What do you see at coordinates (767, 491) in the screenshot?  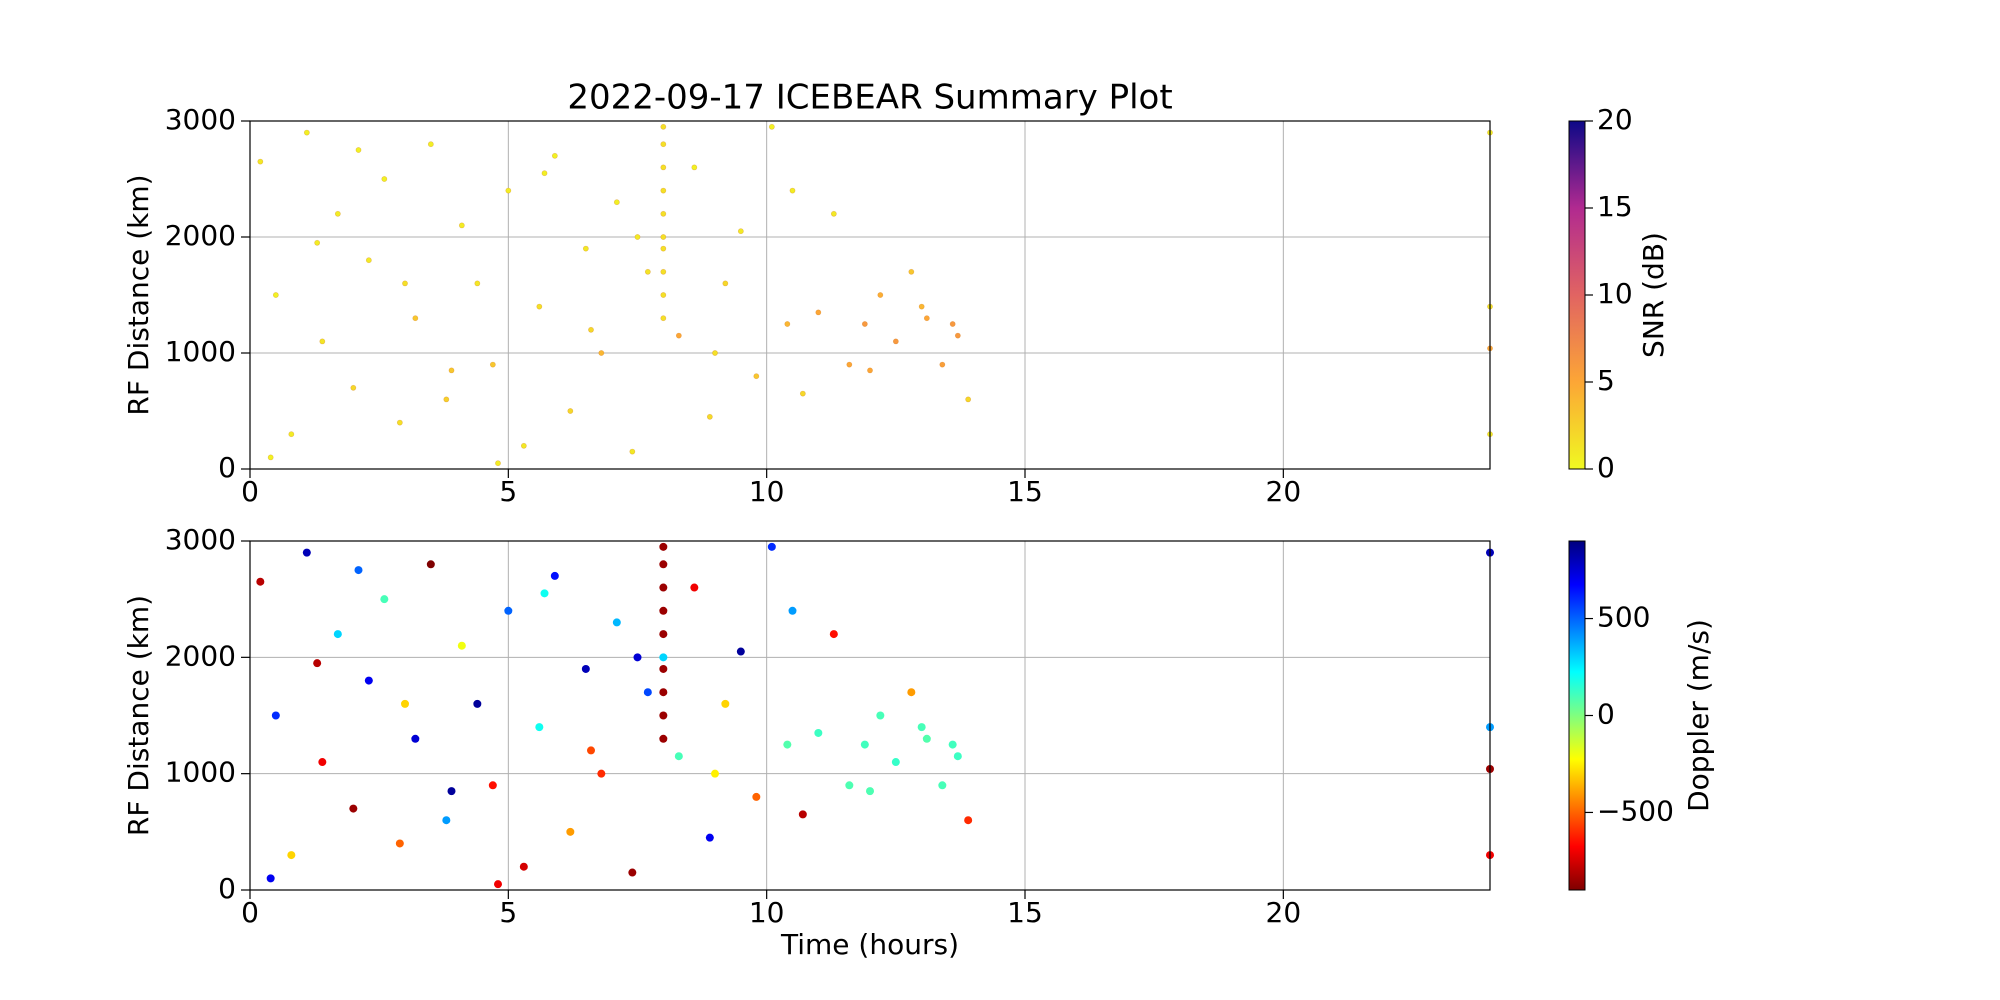 I see `x-tick-label: 10` at bounding box center [767, 491].